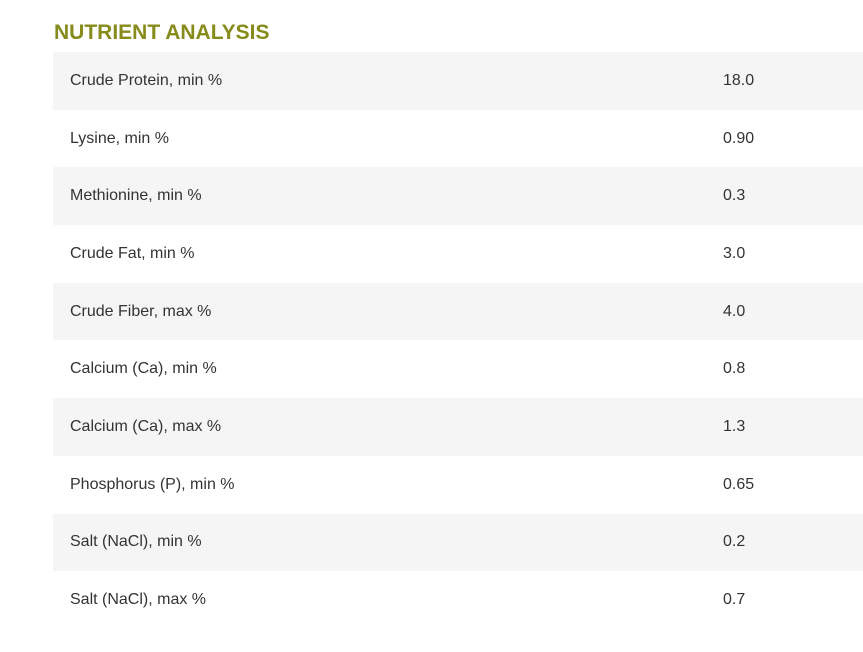 Image resolution: width=863 pixels, height=652 pixels. I want to click on nutrient-name: Crude Fat, min %, so click(132, 253).